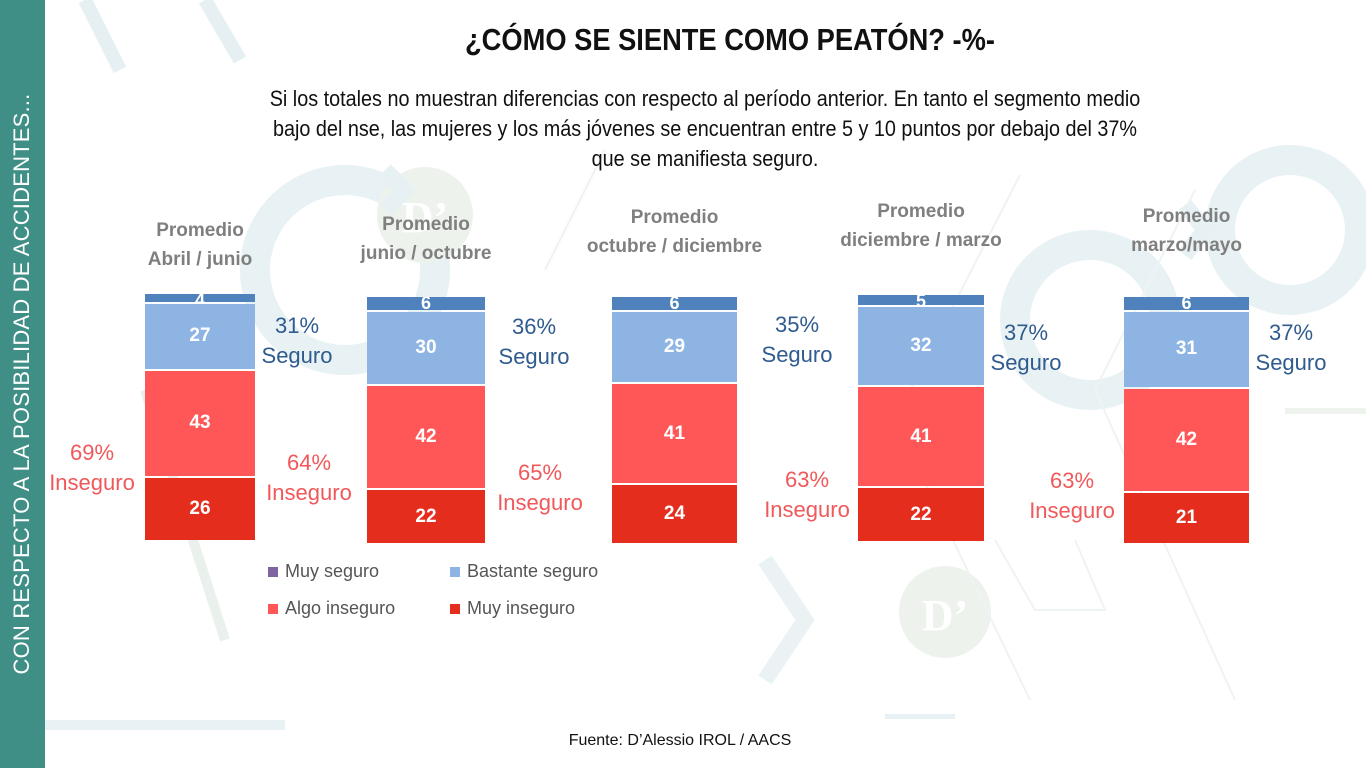 The image size is (1366, 768). What do you see at coordinates (674, 246) in the screenshot?
I see `category-label-line: octubre / diciembre` at bounding box center [674, 246].